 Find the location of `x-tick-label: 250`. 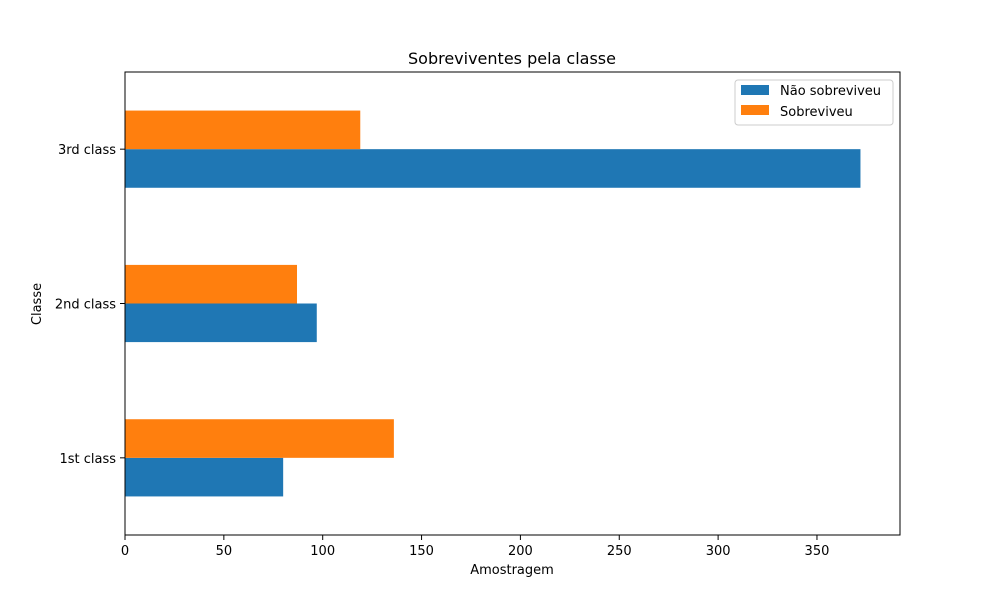

x-tick-label: 250 is located at coordinates (619, 551).